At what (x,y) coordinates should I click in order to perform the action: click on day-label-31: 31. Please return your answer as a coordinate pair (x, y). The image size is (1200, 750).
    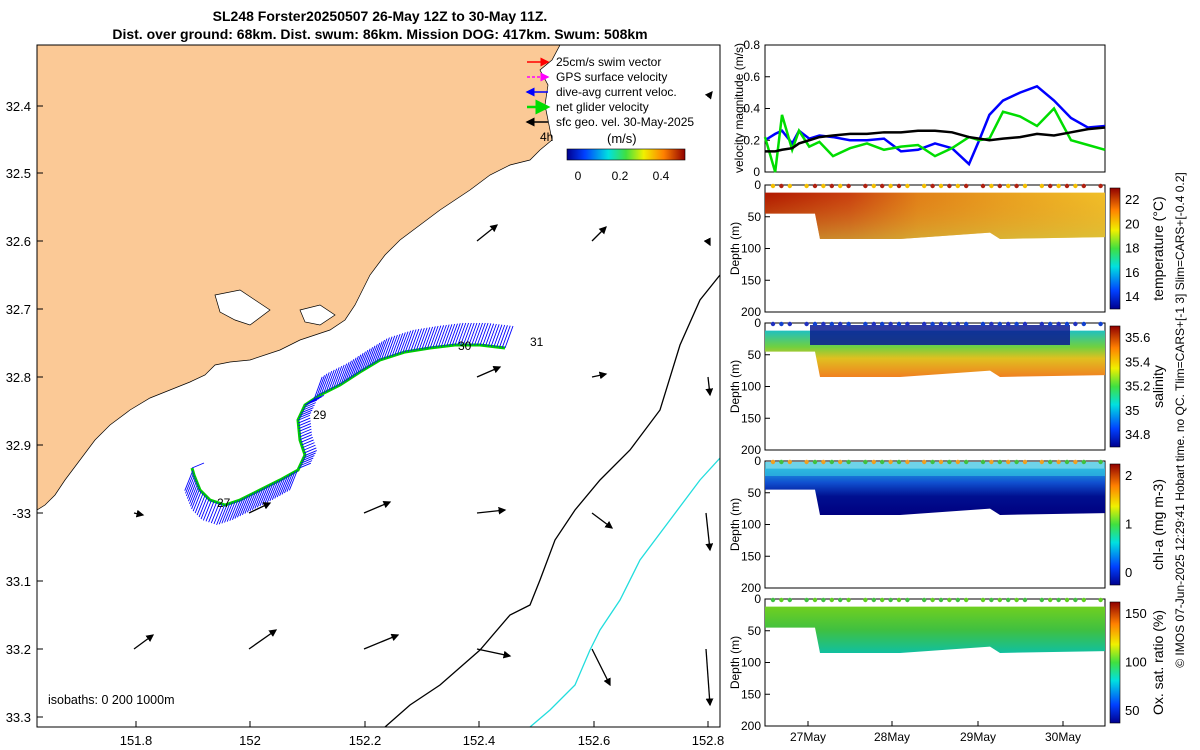
    Looking at the image, I should click on (537, 342).